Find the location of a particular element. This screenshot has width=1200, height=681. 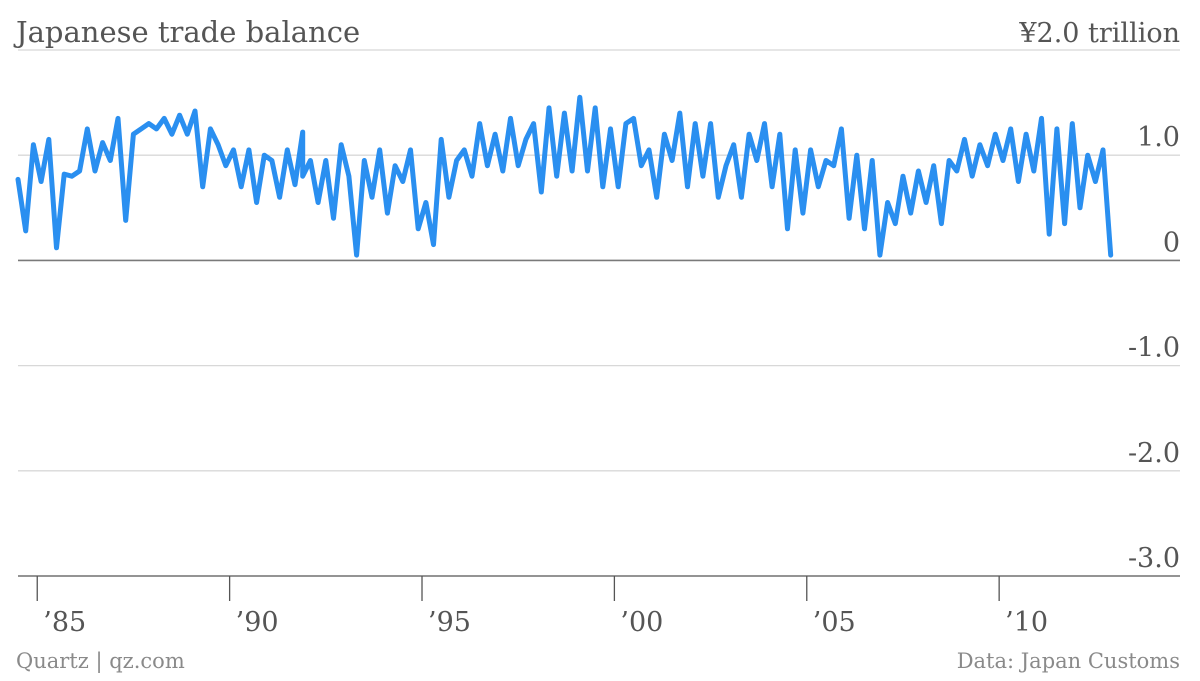

x-tick-label: ’85 is located at coordinates (64, 622).